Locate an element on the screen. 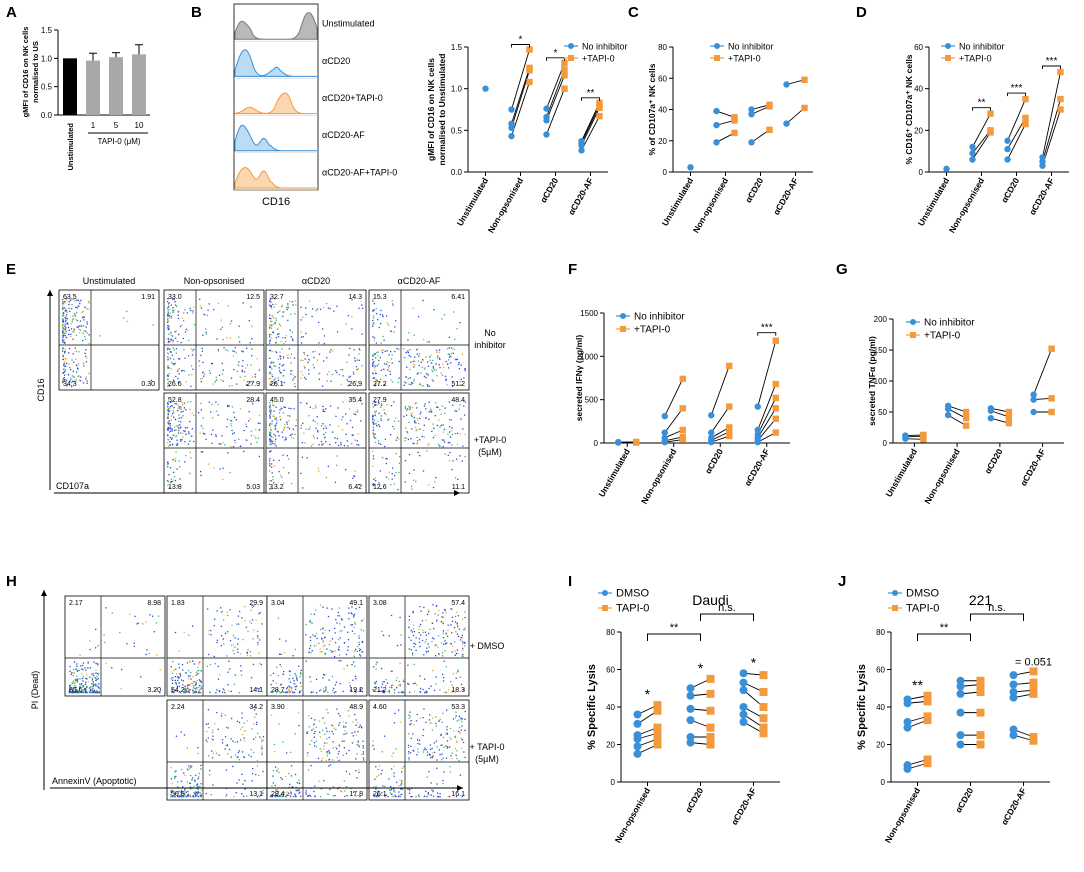 The height and width of the screenshot is (872, 1084). y-tick-label: 100 is located at coordinates (881, 381).